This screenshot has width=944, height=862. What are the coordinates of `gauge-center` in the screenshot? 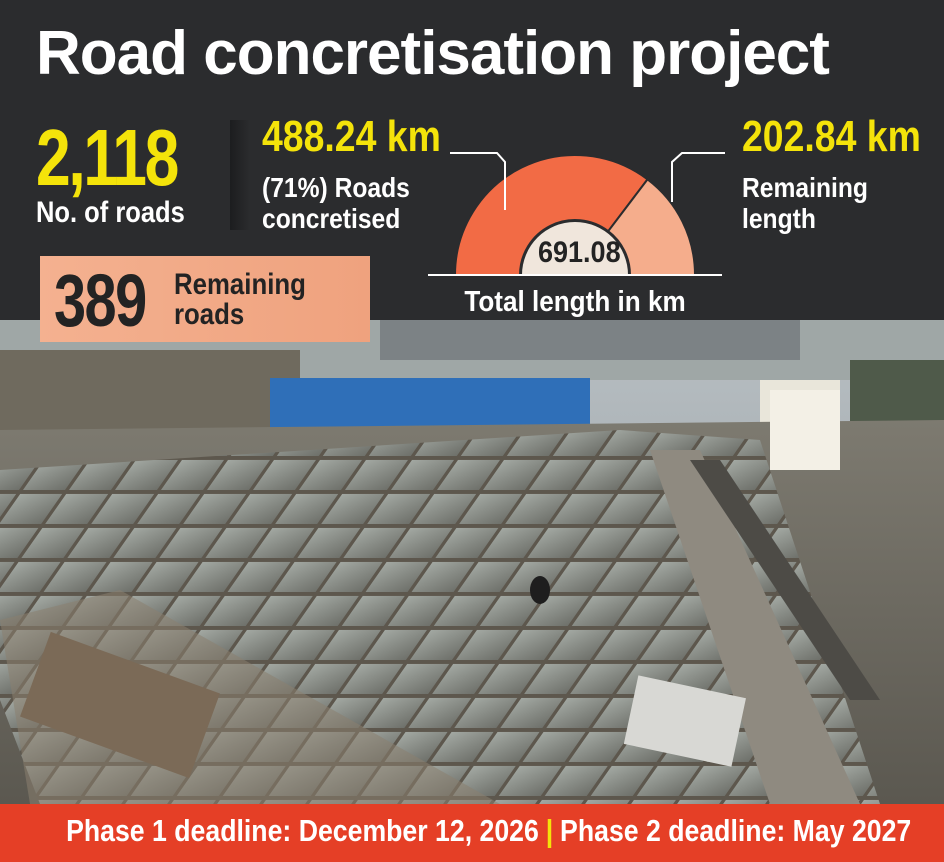 It's located at (575, 248).